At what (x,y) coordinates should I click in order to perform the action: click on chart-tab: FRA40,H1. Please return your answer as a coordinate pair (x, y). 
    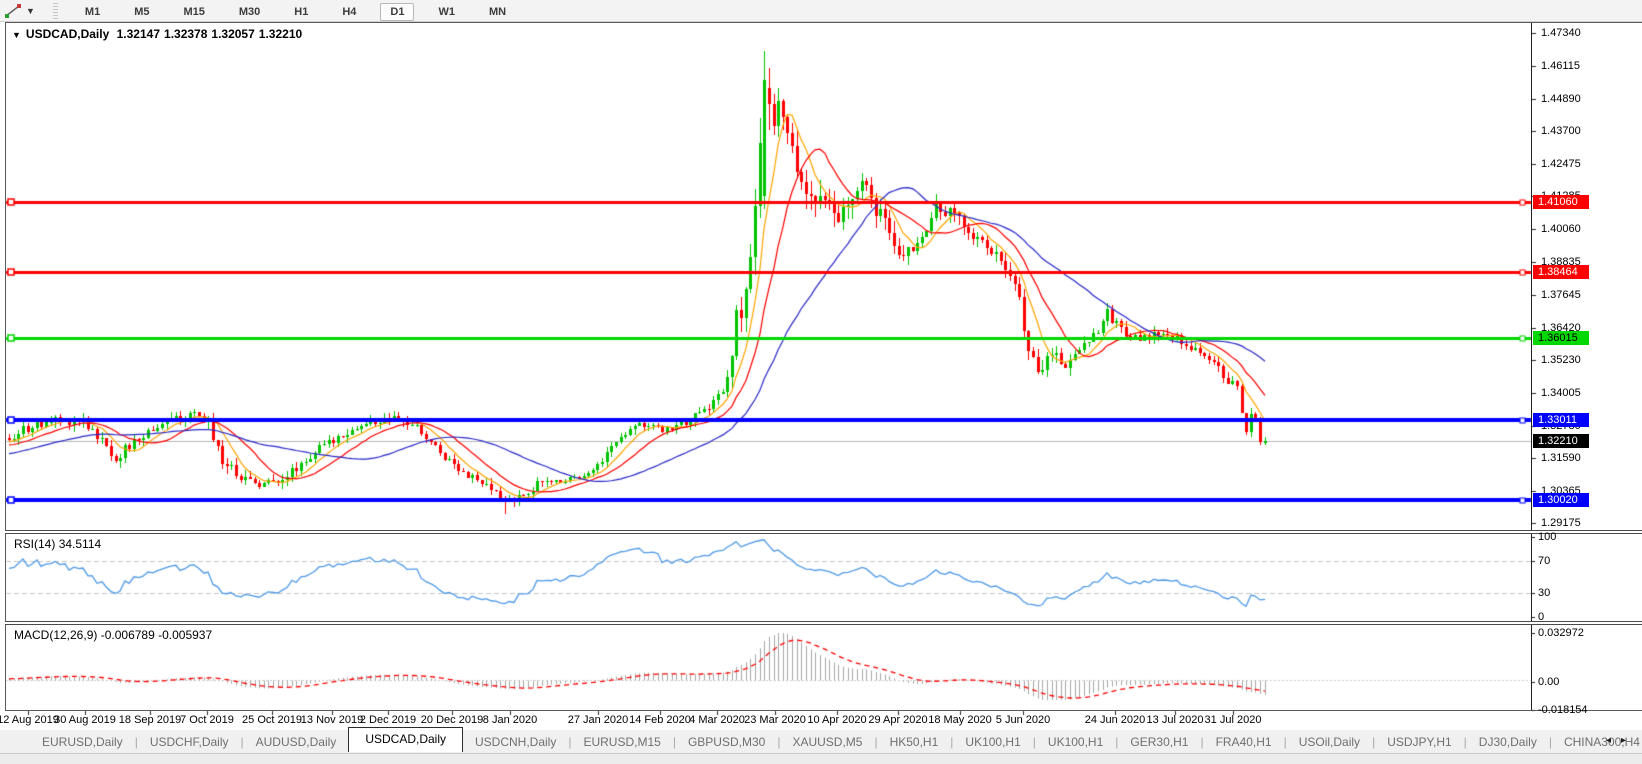
    Looking at the image, I should click on (1243, 741).